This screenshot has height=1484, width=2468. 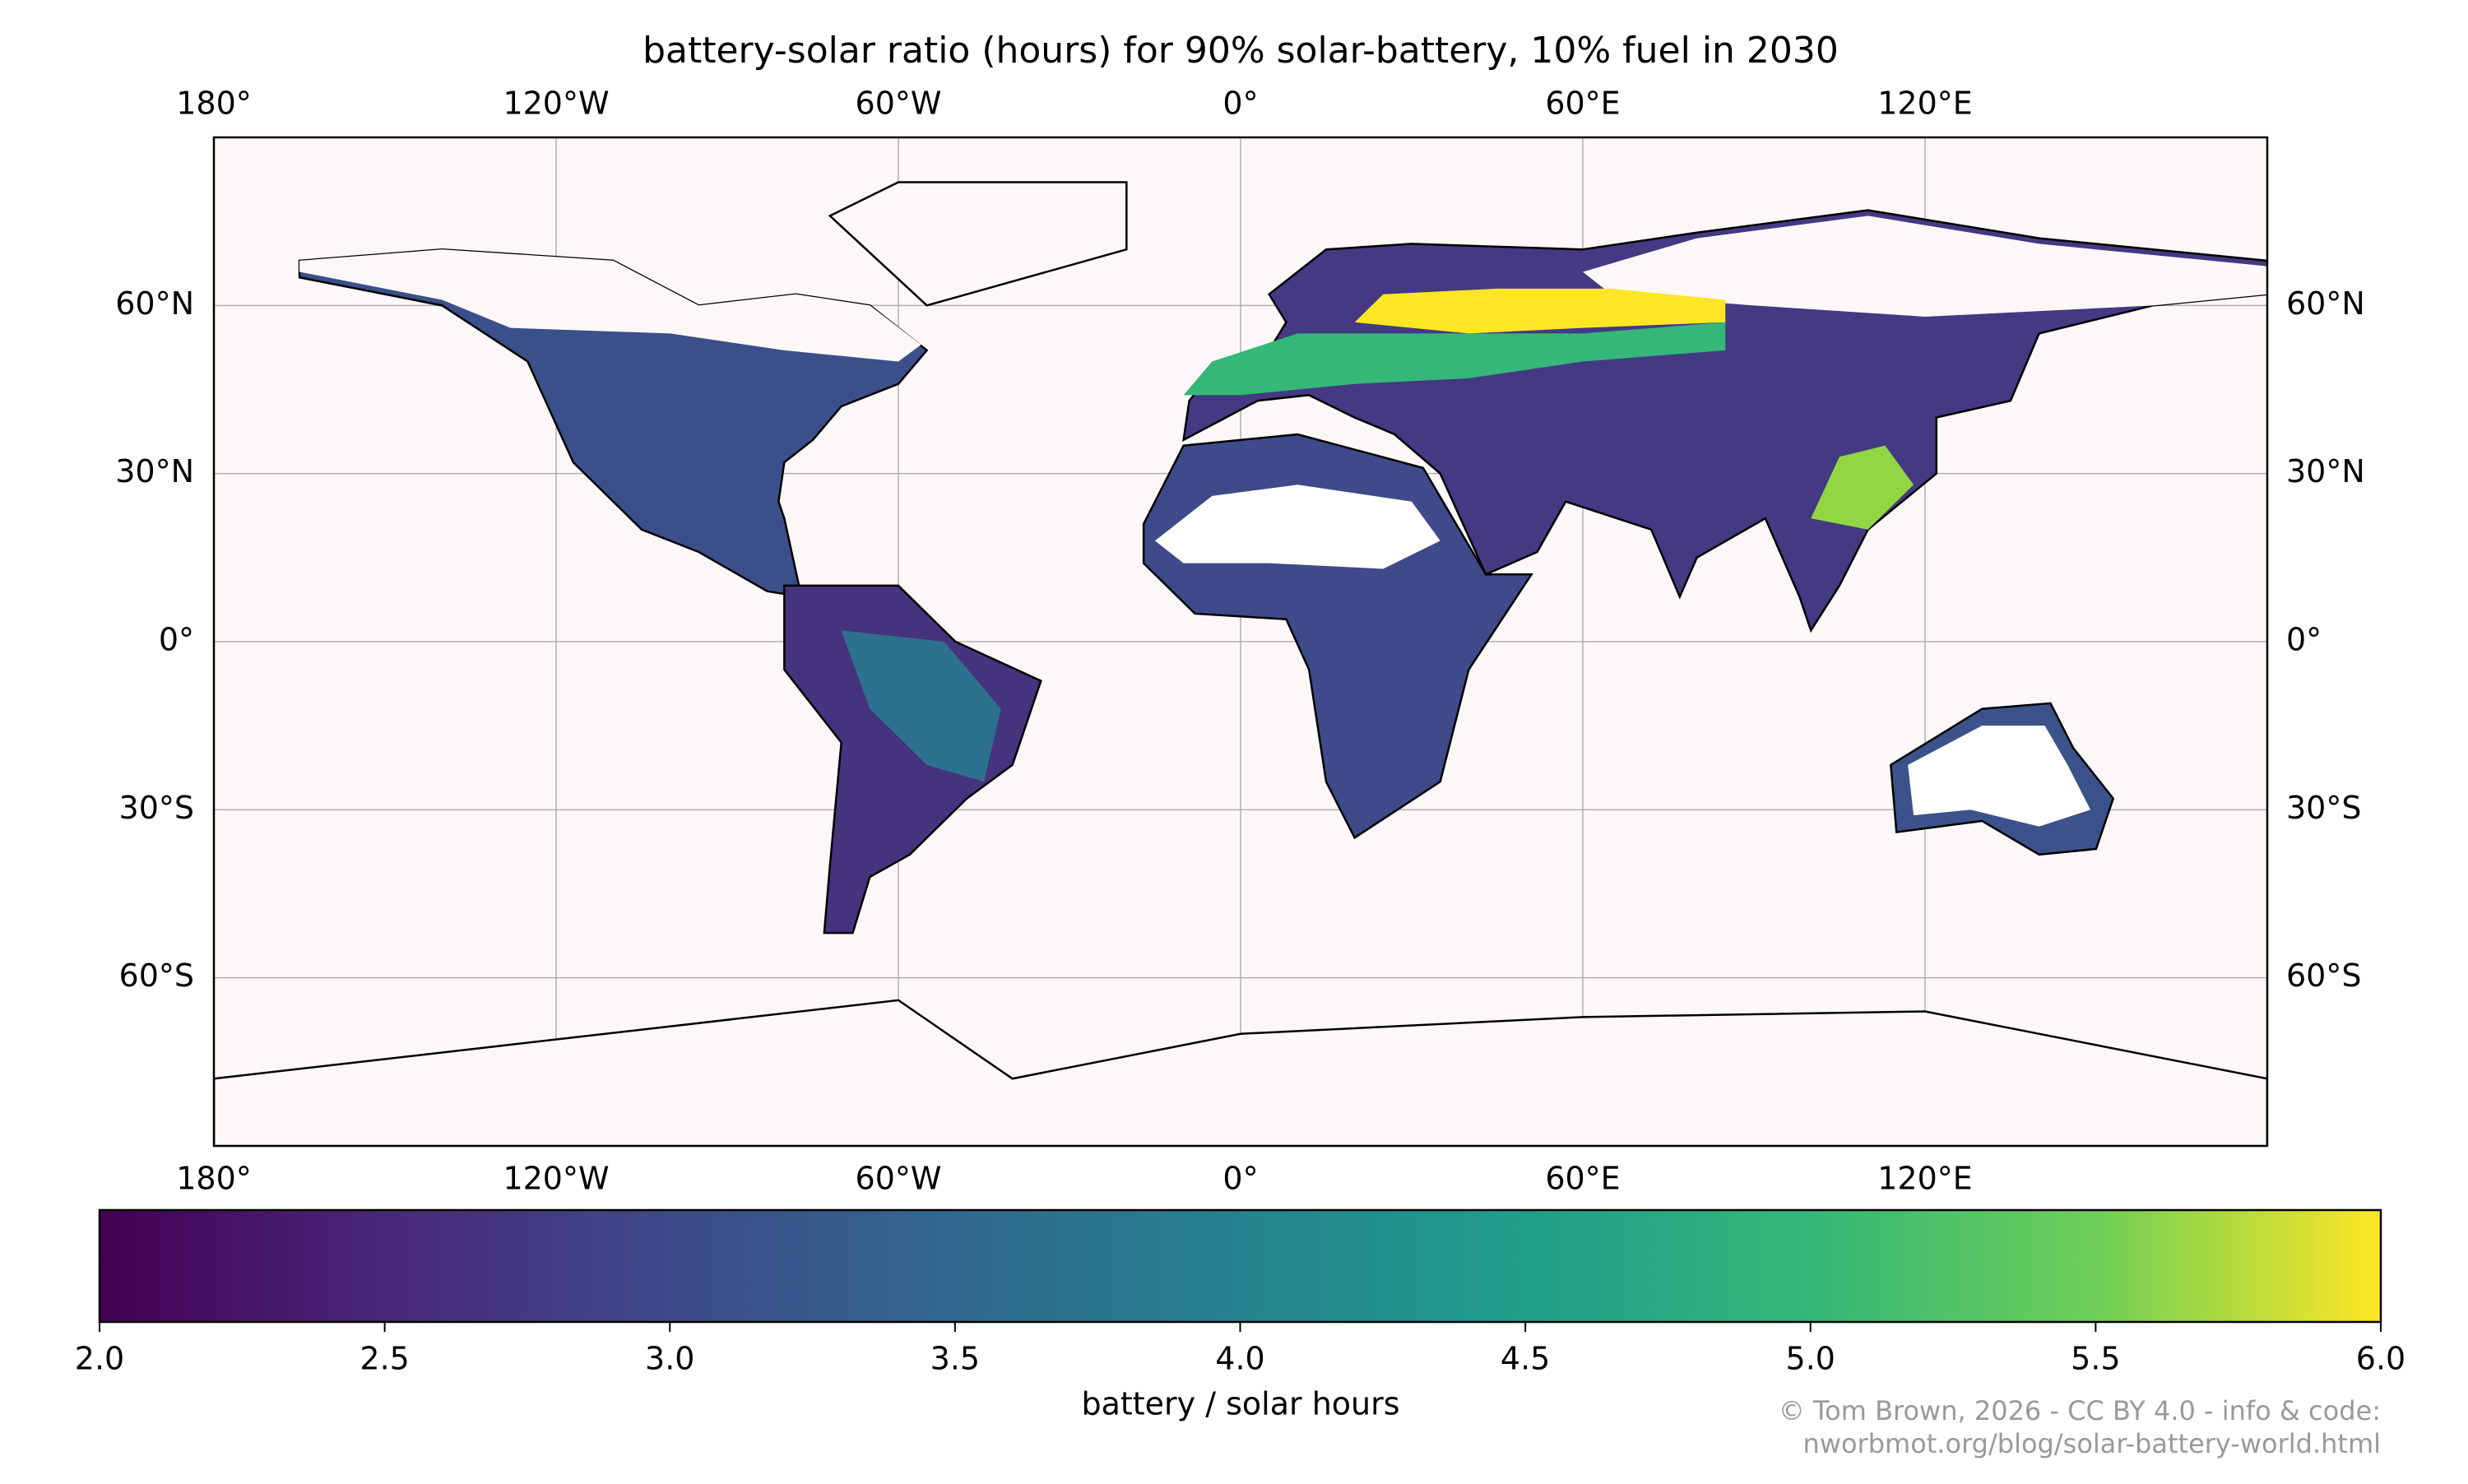 What do you see at coordinates (1999, 776) in the screenshot?
I see `australia-no-data` at bounding box center [1999, 776].